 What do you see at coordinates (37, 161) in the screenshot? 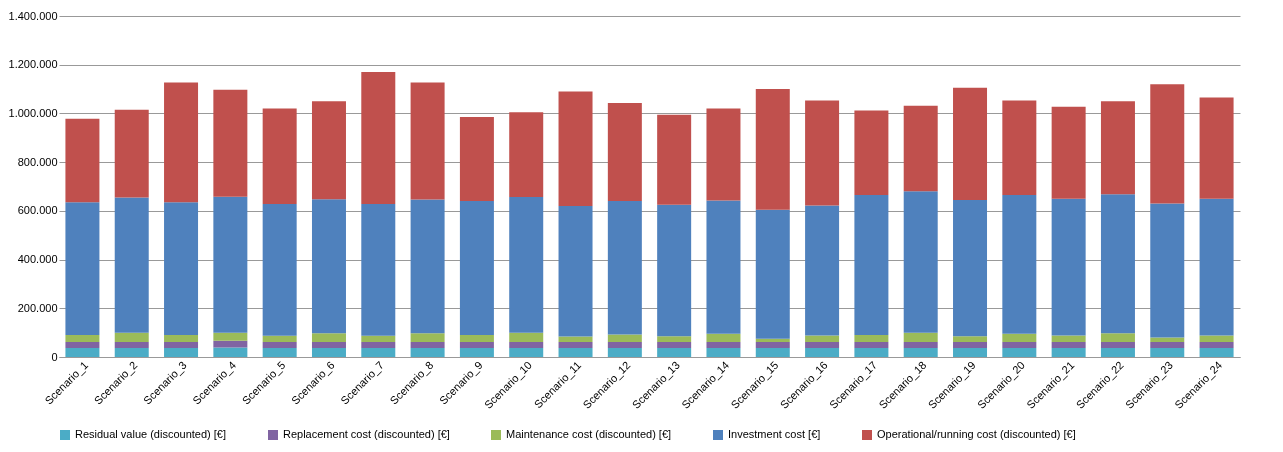
I see `y-tick-label: 800.000` at bounding box center [37, 161].